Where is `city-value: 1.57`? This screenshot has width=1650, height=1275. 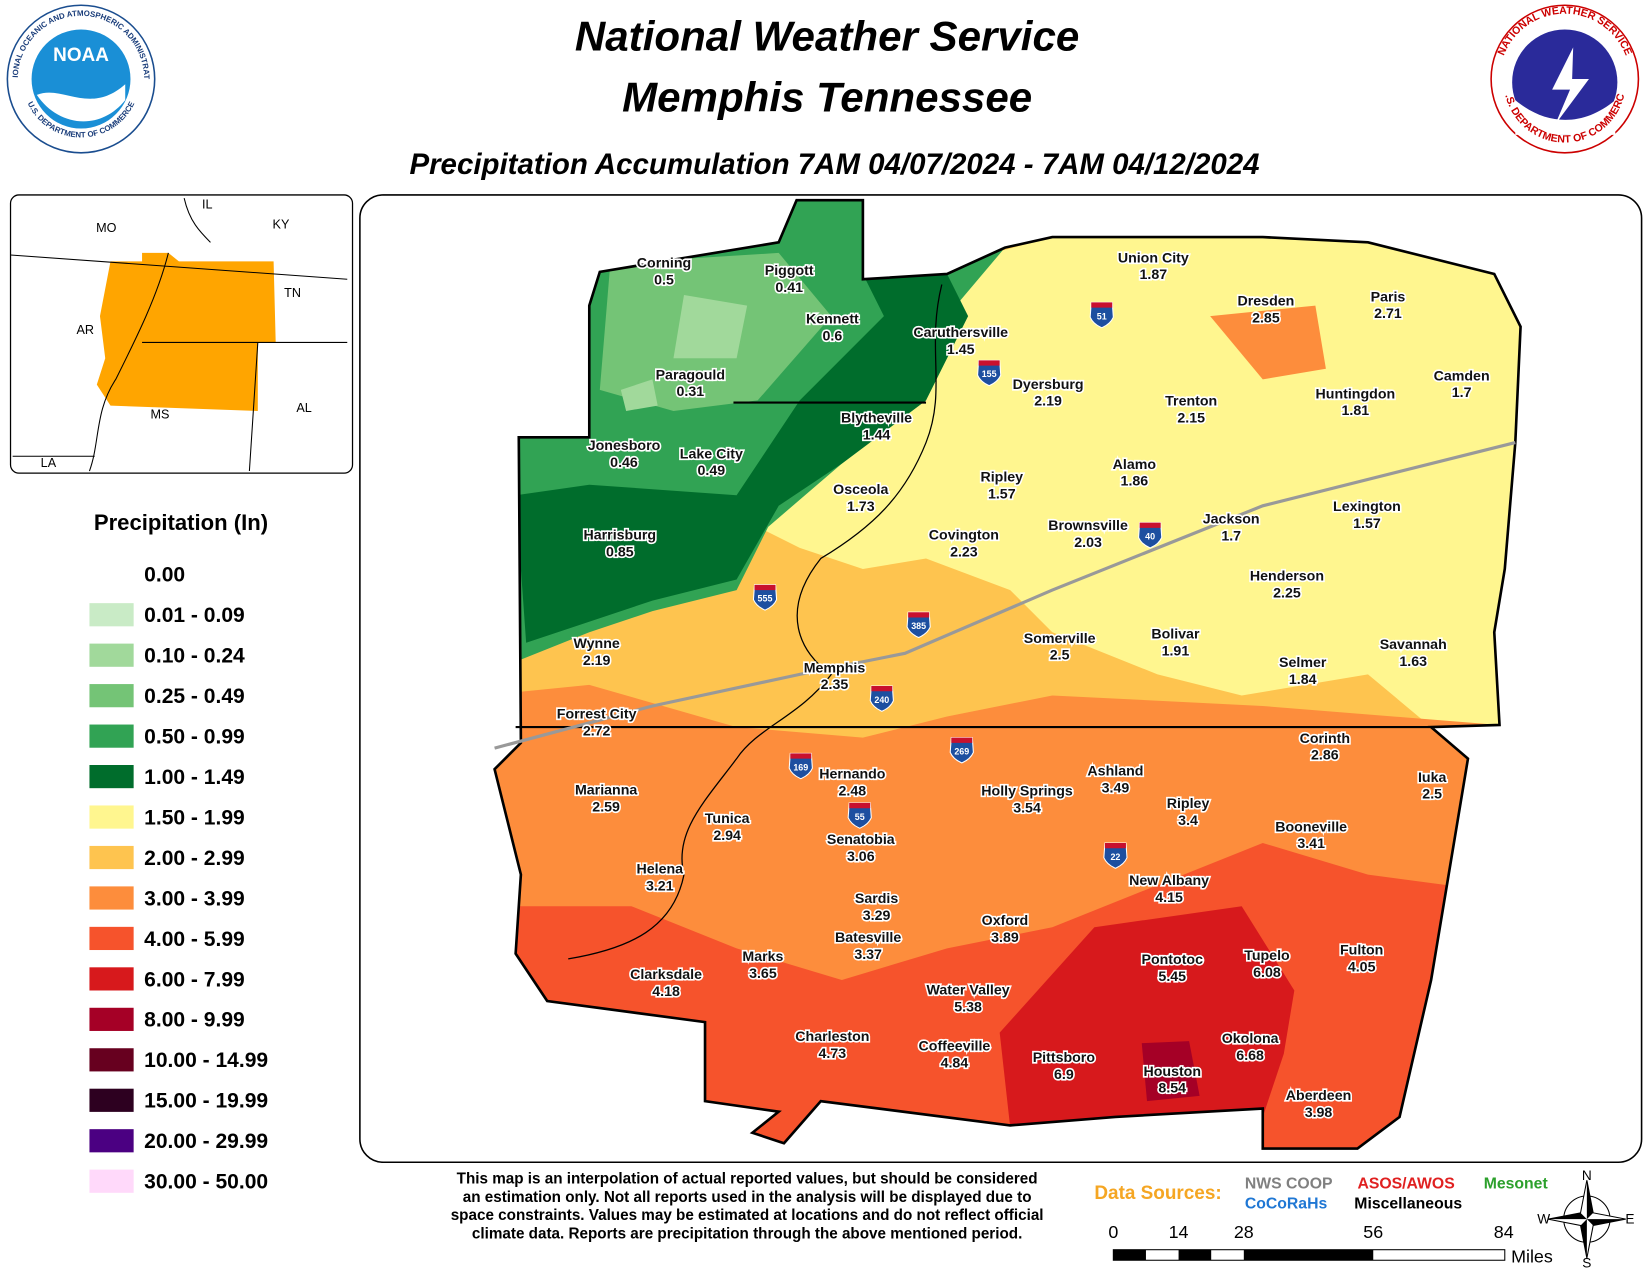
city-value: 1.57 is located at coordinates (1002, 494).